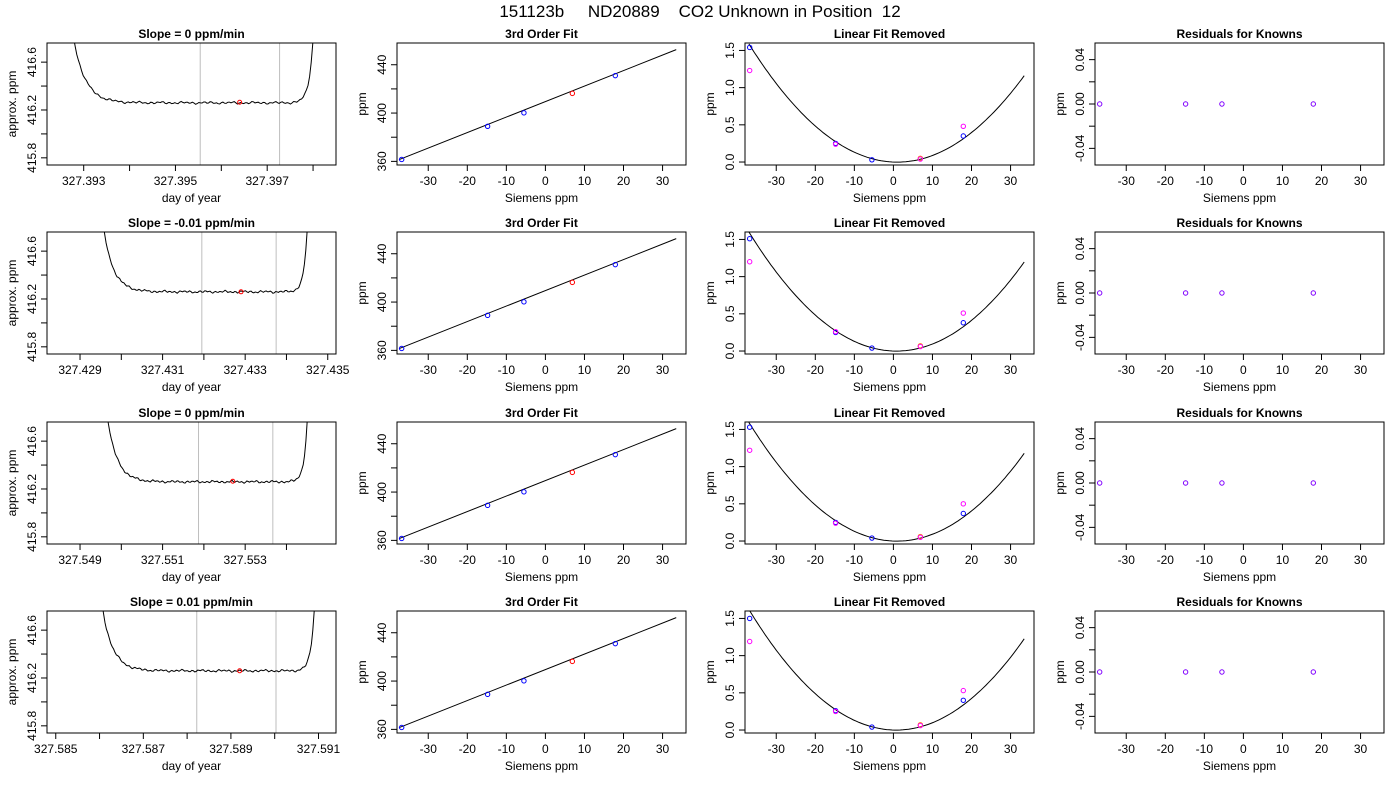 This screenshot has width=1400, height=800. I want to click on y-tick-label: 0.00, so click(1080, 293).